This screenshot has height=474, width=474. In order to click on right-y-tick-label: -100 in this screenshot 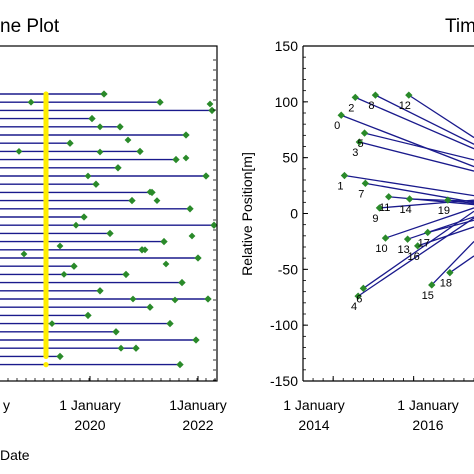, I will do `click(284, 325)`.